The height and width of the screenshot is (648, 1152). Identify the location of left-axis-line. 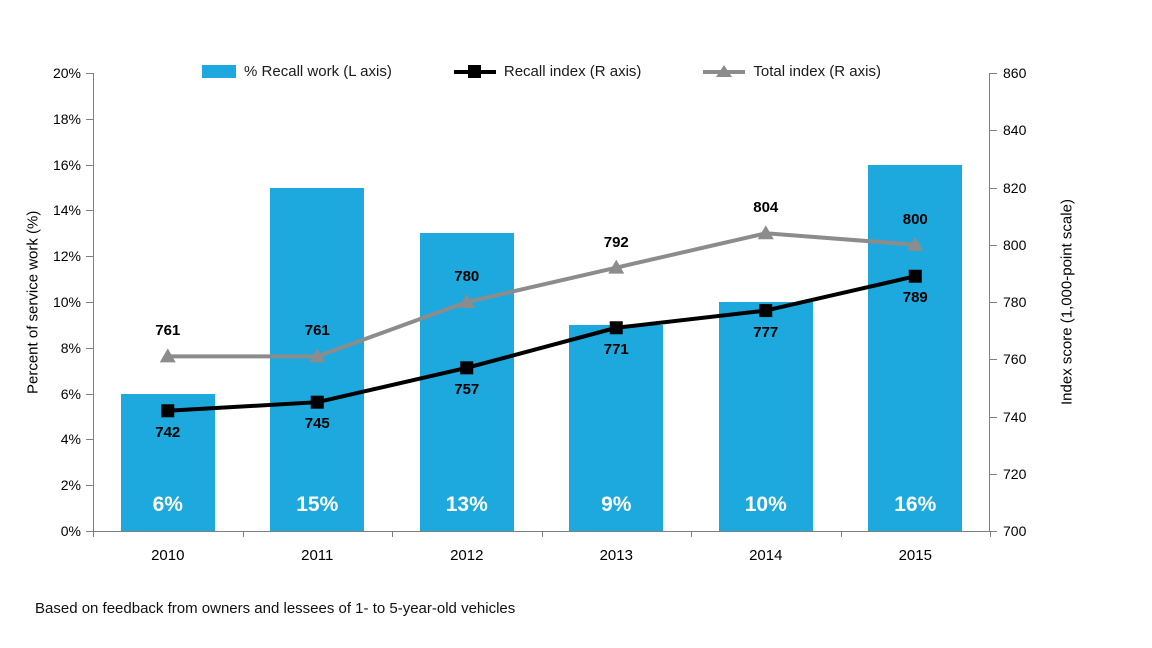
(93, 302).